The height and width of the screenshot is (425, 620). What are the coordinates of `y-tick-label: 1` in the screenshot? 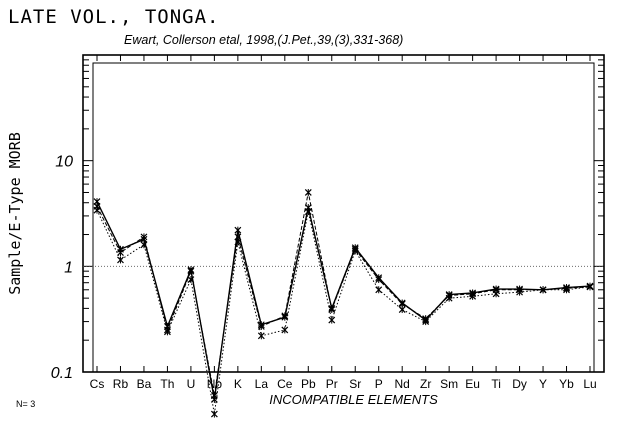 It's located at (68, 267).